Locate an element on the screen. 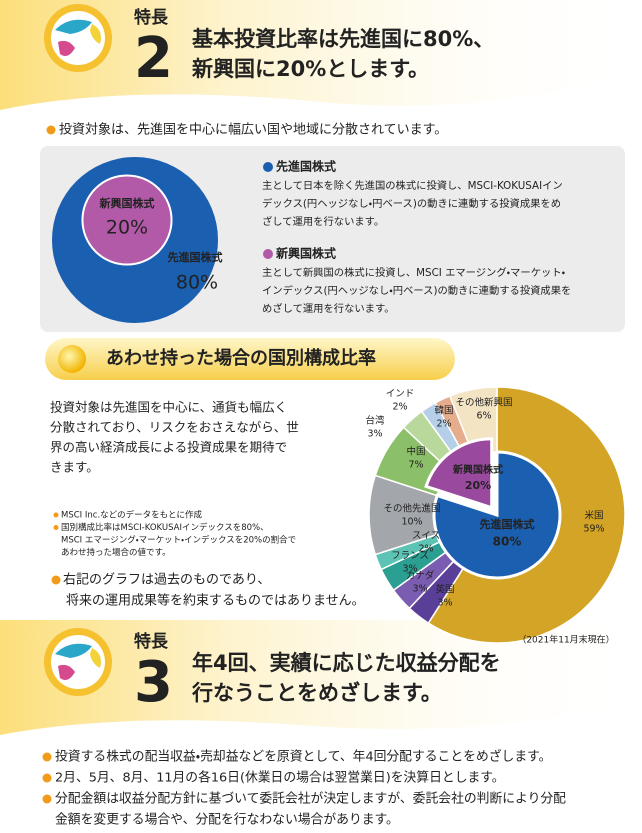 The width and height of the screenshot is (642, 833). feature-number: 2 is located at coordinates (153, 58).